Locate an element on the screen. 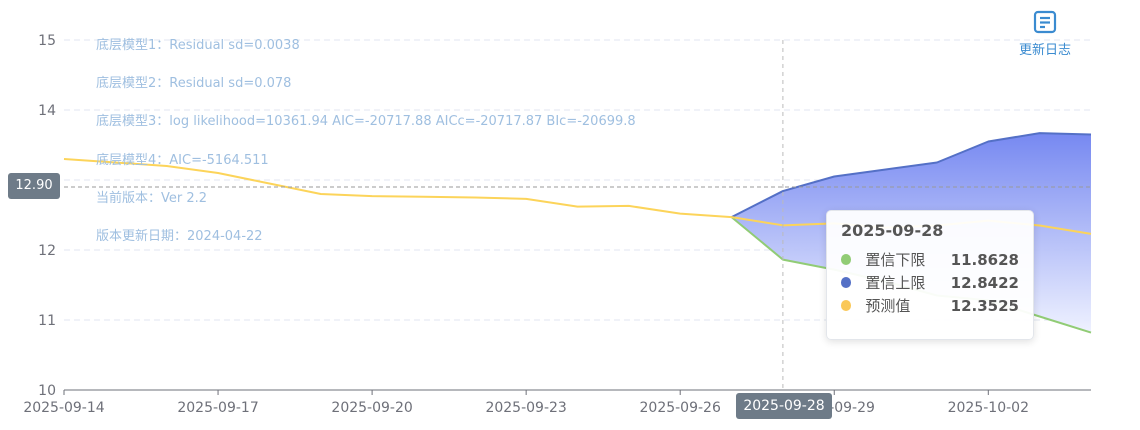  document-icon is located at coordinates (1045, 22).